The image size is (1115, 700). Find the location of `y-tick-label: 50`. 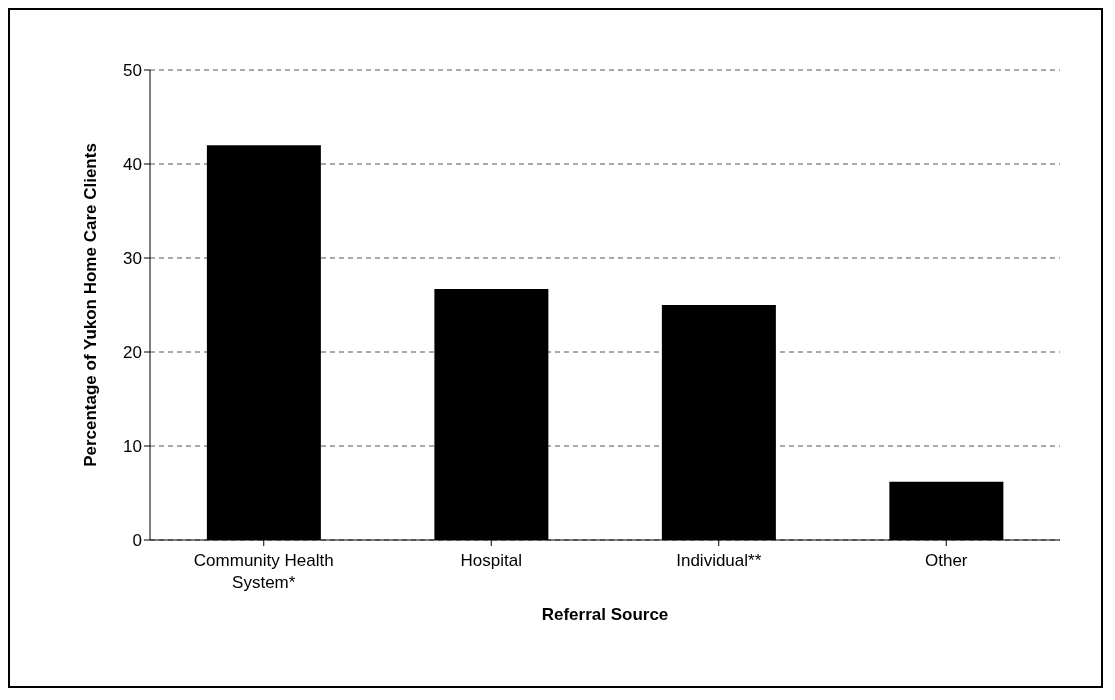

y-tick-label: 50 is located at coordinates (132, 71).